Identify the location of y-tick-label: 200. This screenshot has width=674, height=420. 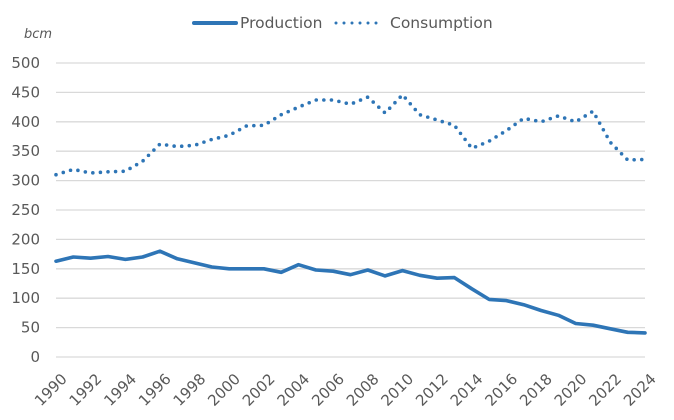
(25, 239).